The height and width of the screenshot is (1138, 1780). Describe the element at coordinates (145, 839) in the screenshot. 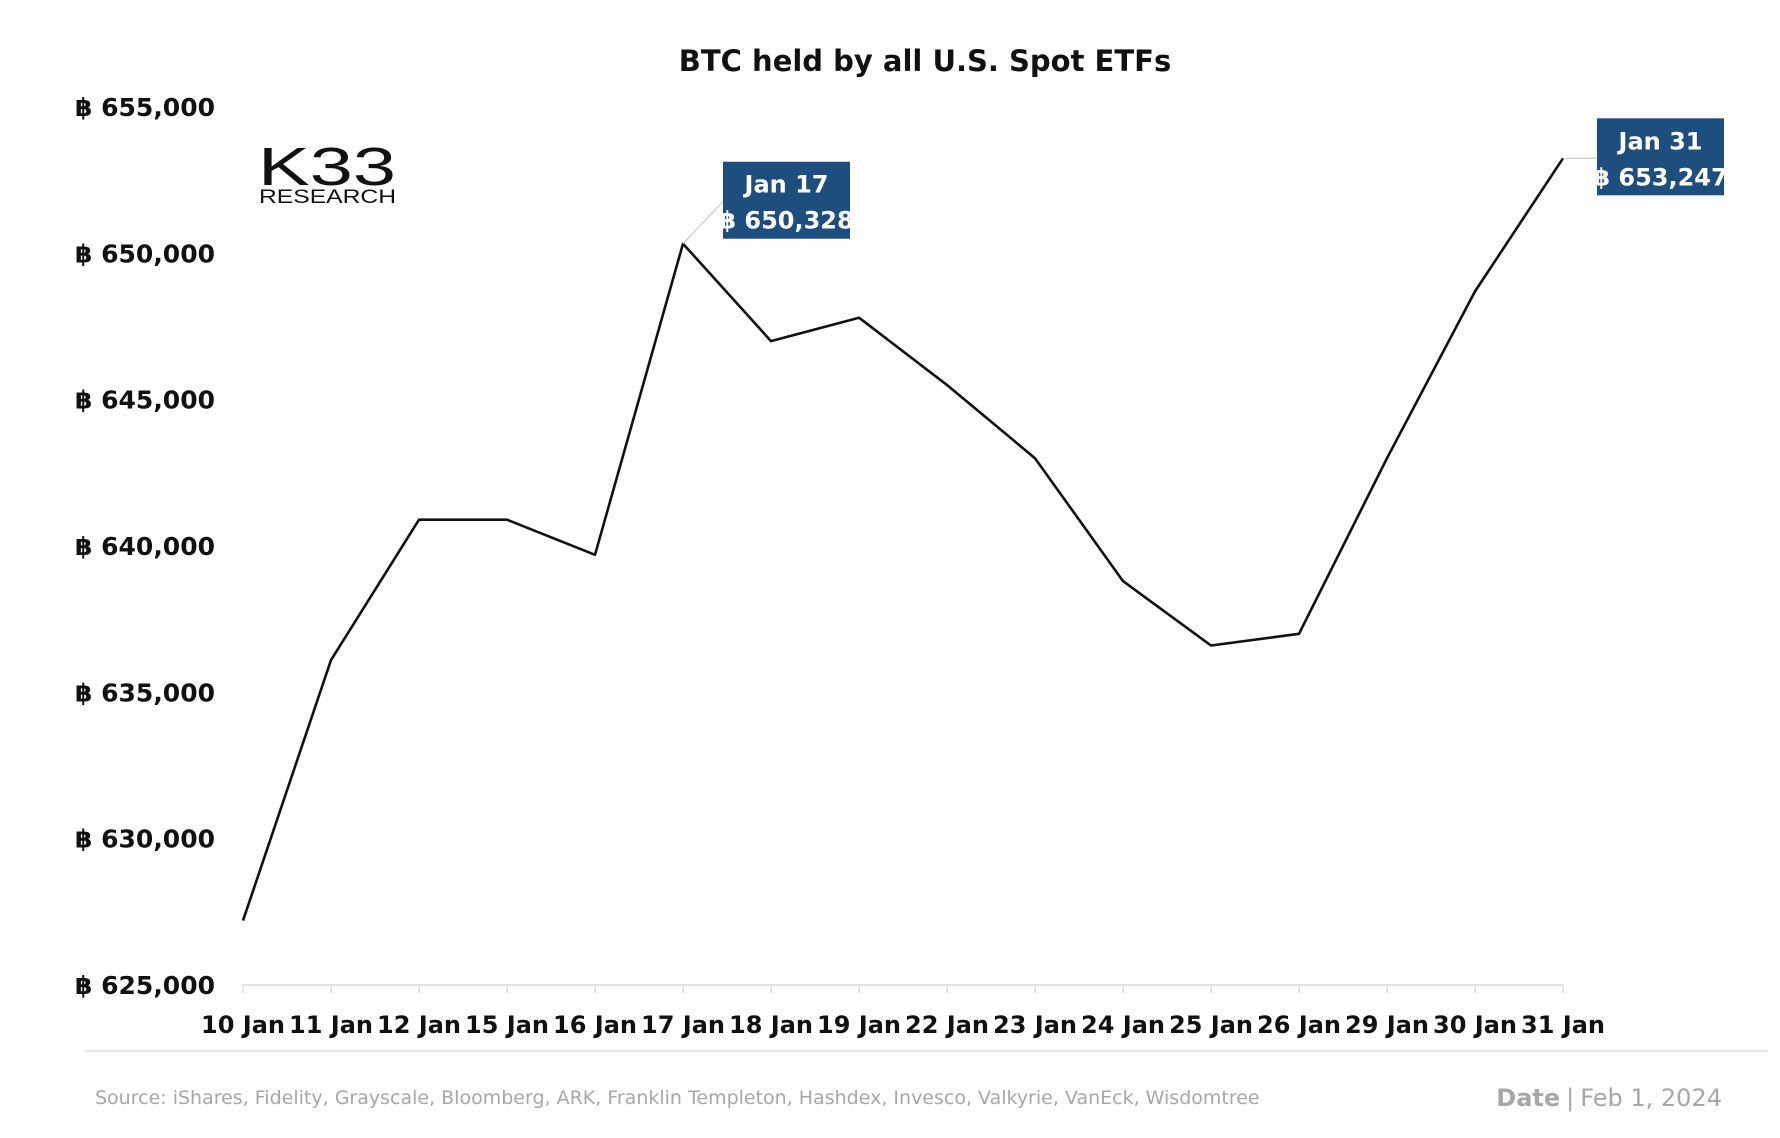

I see `y-tick-label: ฿ 630,000` at that location.